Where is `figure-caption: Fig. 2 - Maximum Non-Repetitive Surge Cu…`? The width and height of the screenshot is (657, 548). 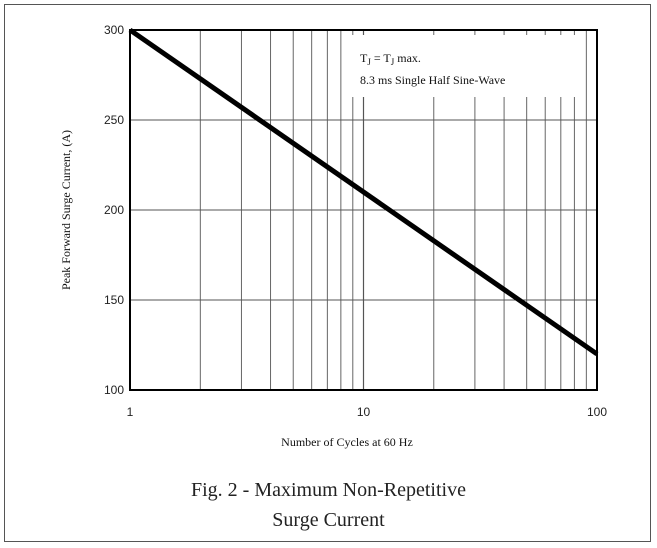
figure-caption: Fig. 2 - Maximum Non-Repetitive Surge Cu… is located at coordinates (328, 505).